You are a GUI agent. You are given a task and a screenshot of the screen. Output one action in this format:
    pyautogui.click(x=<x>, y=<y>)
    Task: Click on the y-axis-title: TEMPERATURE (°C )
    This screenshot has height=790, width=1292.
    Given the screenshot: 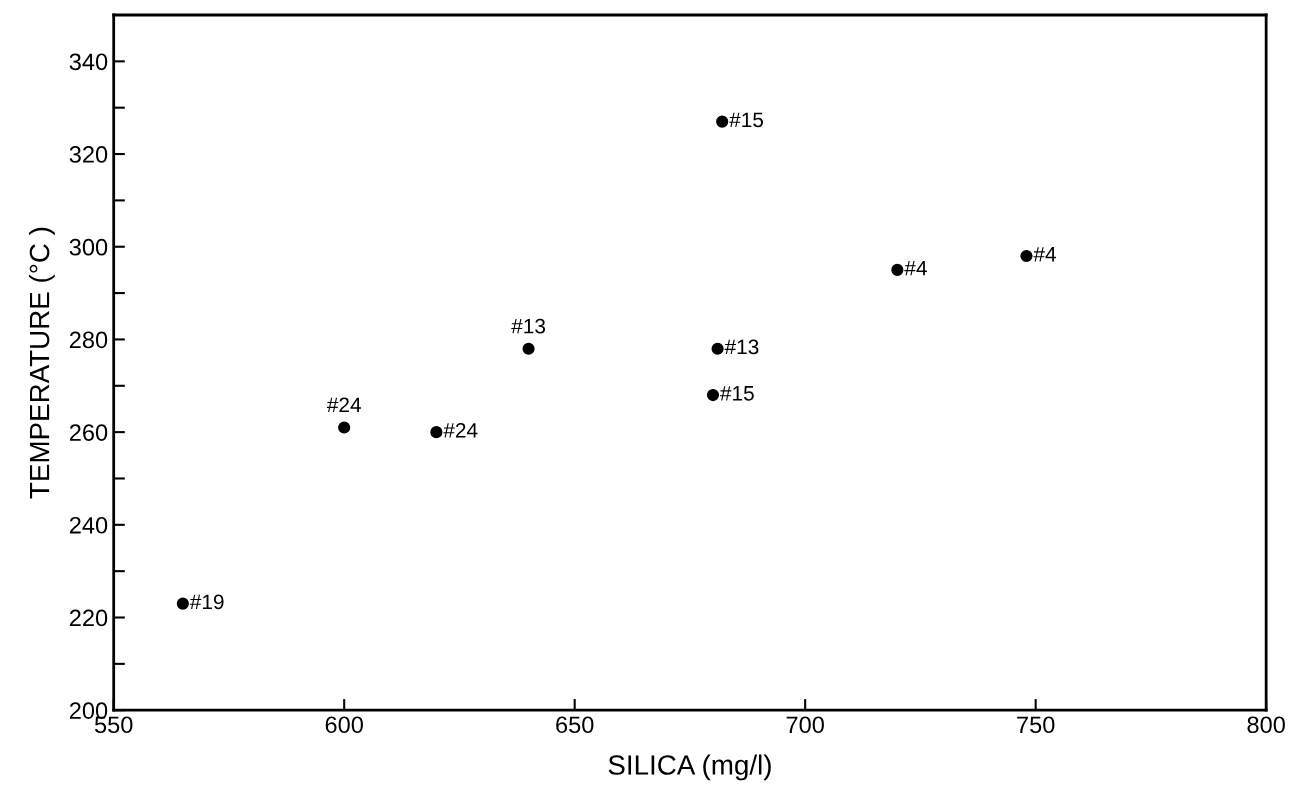 What is the action you would take?
    pyautogui.click(x=41, y=363)
    